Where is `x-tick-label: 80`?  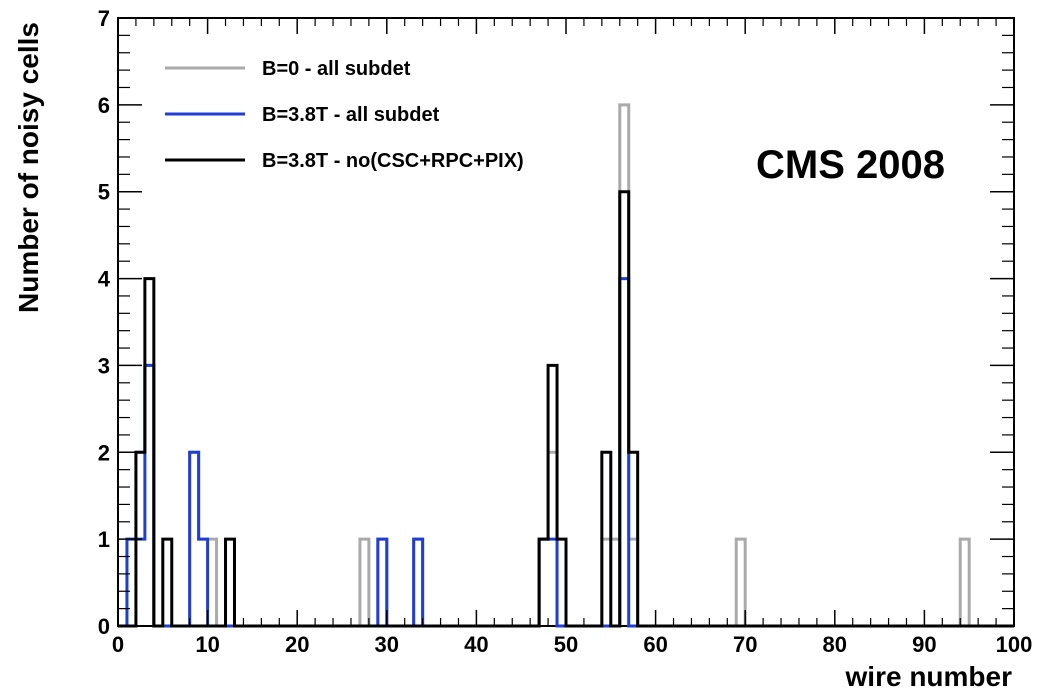
x-tick-label: 80 is located at coordinates (835, 644).